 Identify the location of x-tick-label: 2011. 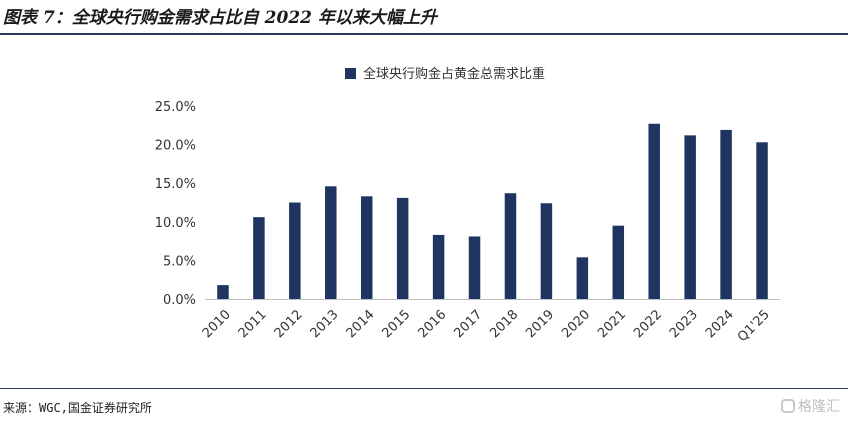
(253, 324).